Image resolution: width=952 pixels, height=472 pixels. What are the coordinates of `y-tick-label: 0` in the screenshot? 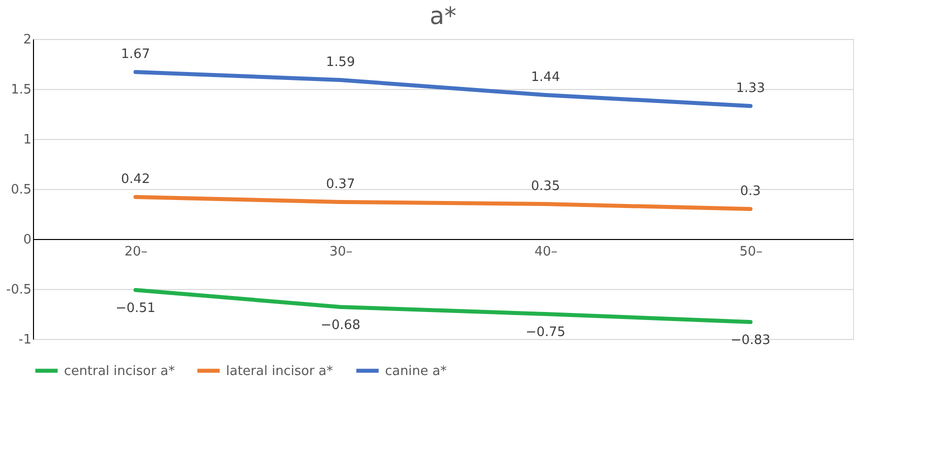 It's located at (27, 240).